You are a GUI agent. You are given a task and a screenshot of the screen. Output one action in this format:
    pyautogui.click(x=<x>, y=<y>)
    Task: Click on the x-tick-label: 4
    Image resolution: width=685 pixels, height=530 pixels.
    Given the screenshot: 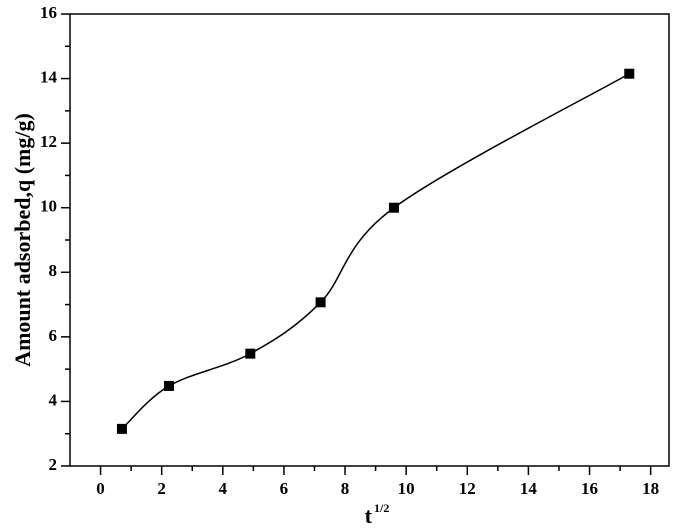 What is the action you would take?
    pyautogui.click(x=223, y=488)
    